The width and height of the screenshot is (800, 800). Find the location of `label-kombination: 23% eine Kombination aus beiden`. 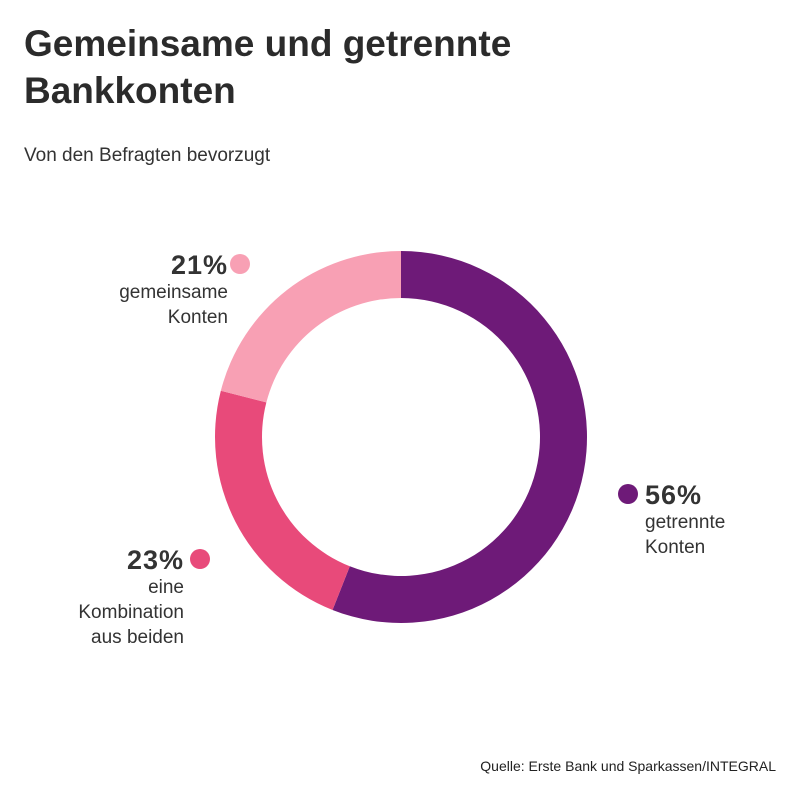

label-kombination: 23% eine Kombination aus beiden is located at coordinates (112, 597).